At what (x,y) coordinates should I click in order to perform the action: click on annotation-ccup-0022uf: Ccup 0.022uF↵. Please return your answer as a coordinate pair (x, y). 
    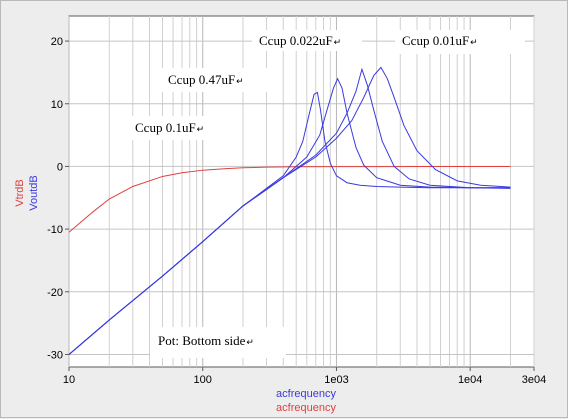
    Looking at the image, I should click on (307, 40).